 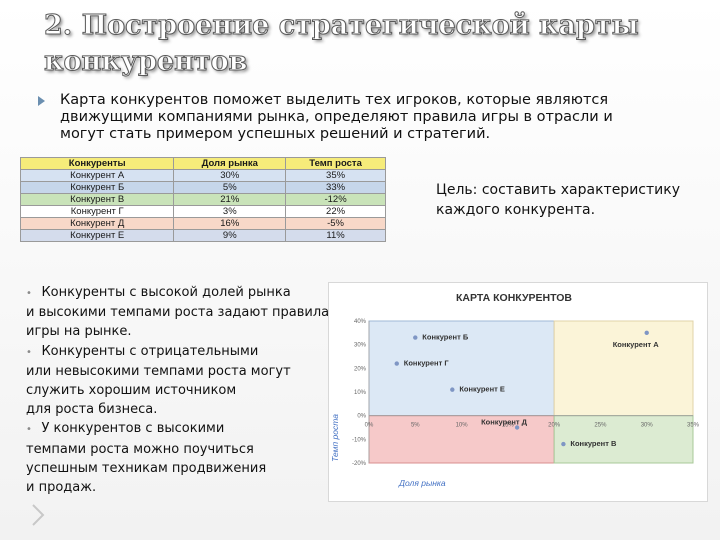 I want to click on bullet-line: успешным техникам продвижения, so click(x=146, y=468).